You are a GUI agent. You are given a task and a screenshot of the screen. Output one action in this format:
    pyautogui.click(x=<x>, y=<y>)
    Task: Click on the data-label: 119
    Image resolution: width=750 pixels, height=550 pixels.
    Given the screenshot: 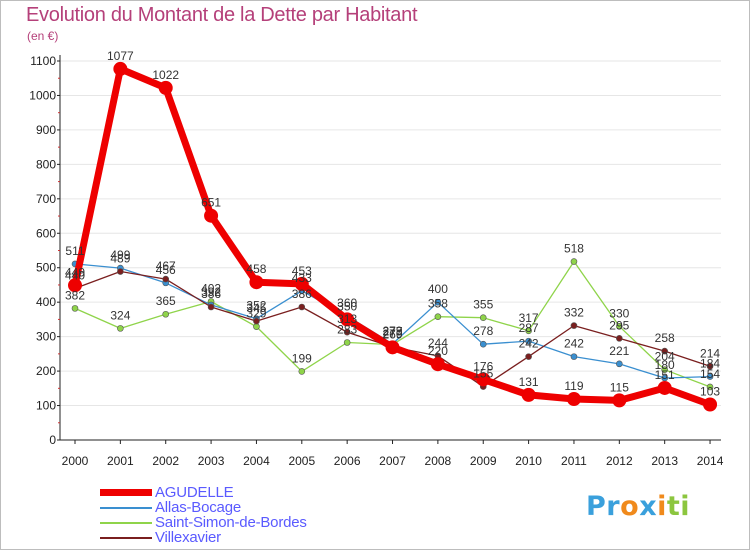 What is the action you would take?
    pyautogui.click(x=573, y=386)
    